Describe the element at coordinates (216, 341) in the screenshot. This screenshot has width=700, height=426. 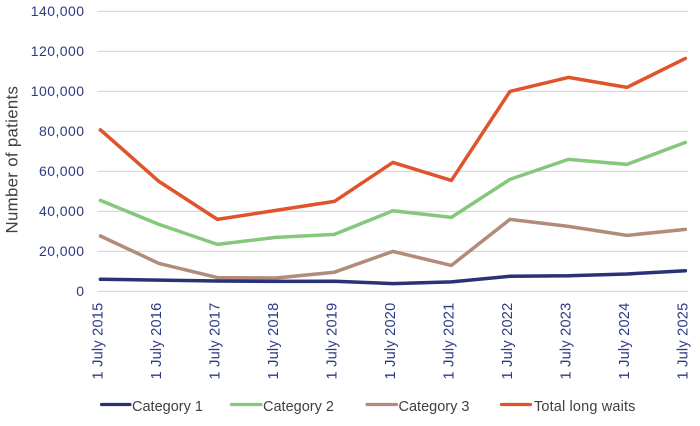
I see `svg-text: 1 July 2017` at that location.